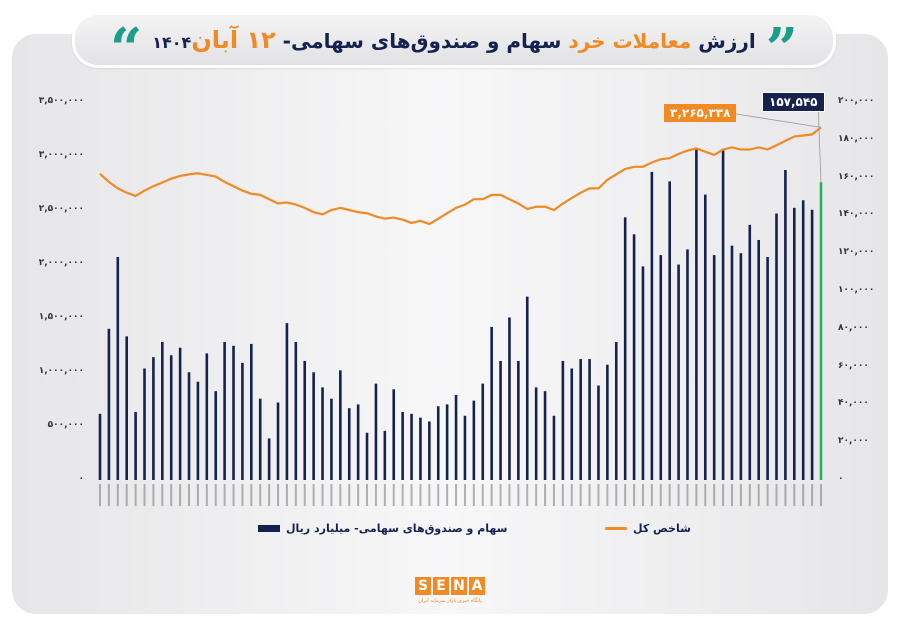 This screenshot has height=623, width=900. What do you see at coordinates (269, 528) in the screenshot?
I see `legend-bar-swatch` at bounding box center [269, 528].